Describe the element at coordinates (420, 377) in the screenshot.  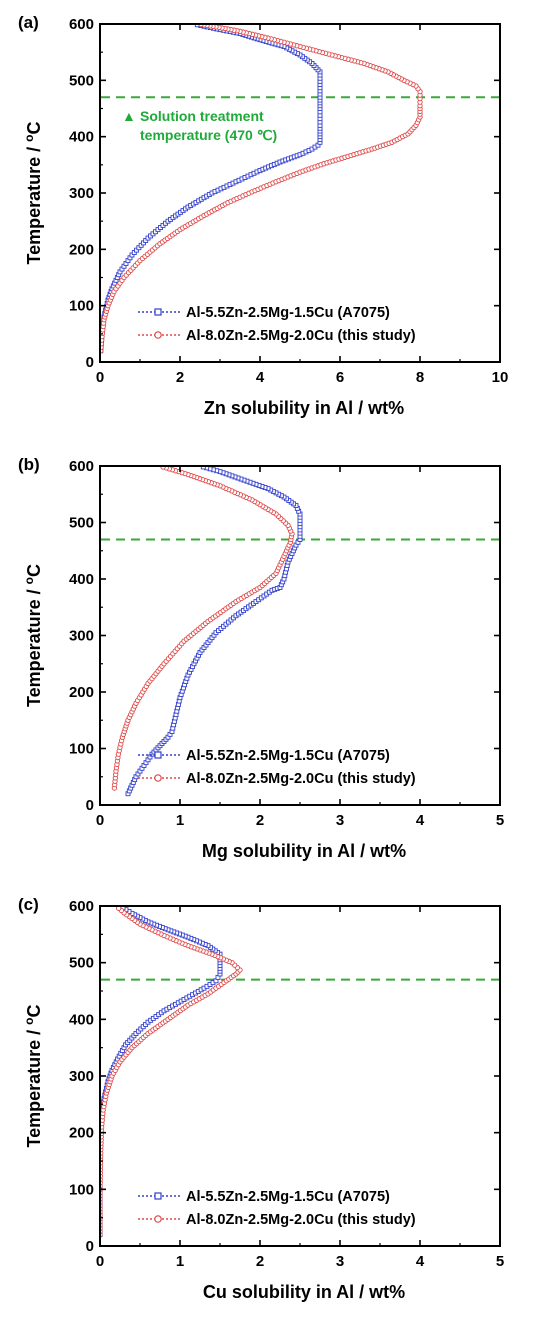
I see `x-tick-label: 8` at that location.